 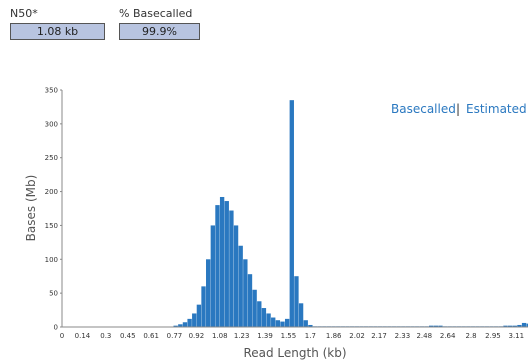 I want to click on x-tick-label: 0.61, so click(x=151, y=336).